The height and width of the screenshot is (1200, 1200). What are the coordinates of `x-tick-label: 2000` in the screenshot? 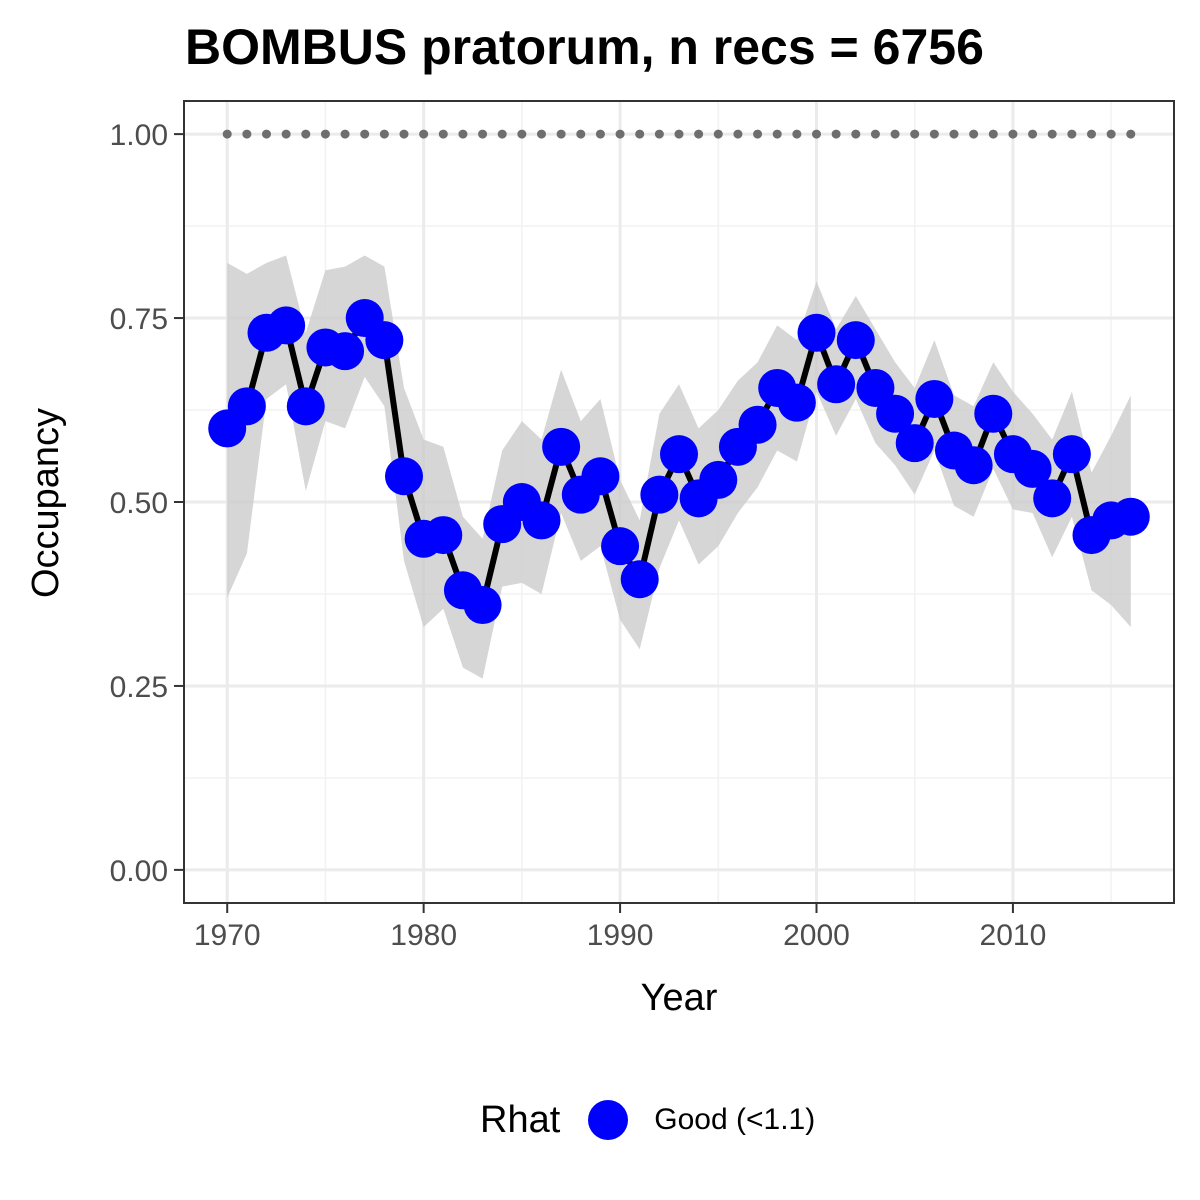 It's located at (816, 935).